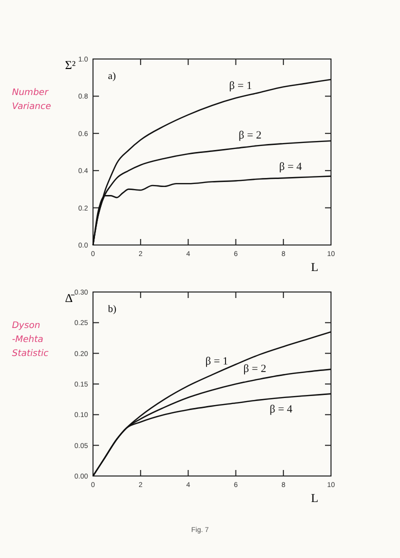 This screenshot has height=558, width=400. What do you see at coordinates (70, 65) in the screenshot?
I see `y-axis-title: Σ²` at bounding box center [70, 65].